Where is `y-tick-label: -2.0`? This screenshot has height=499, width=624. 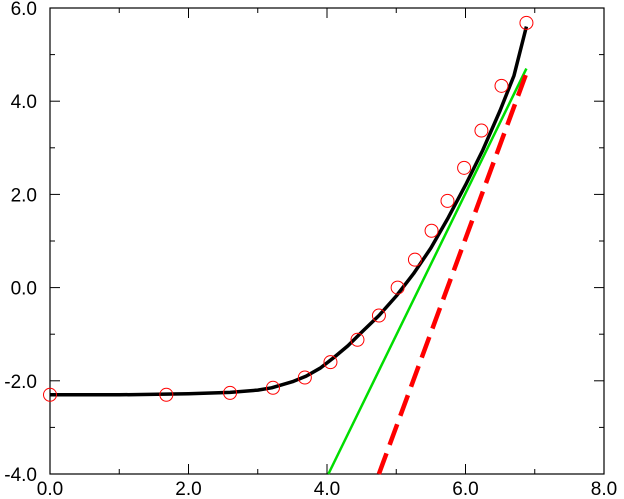
y-tick-label: -2.0 is located at coordinates (20, 382).